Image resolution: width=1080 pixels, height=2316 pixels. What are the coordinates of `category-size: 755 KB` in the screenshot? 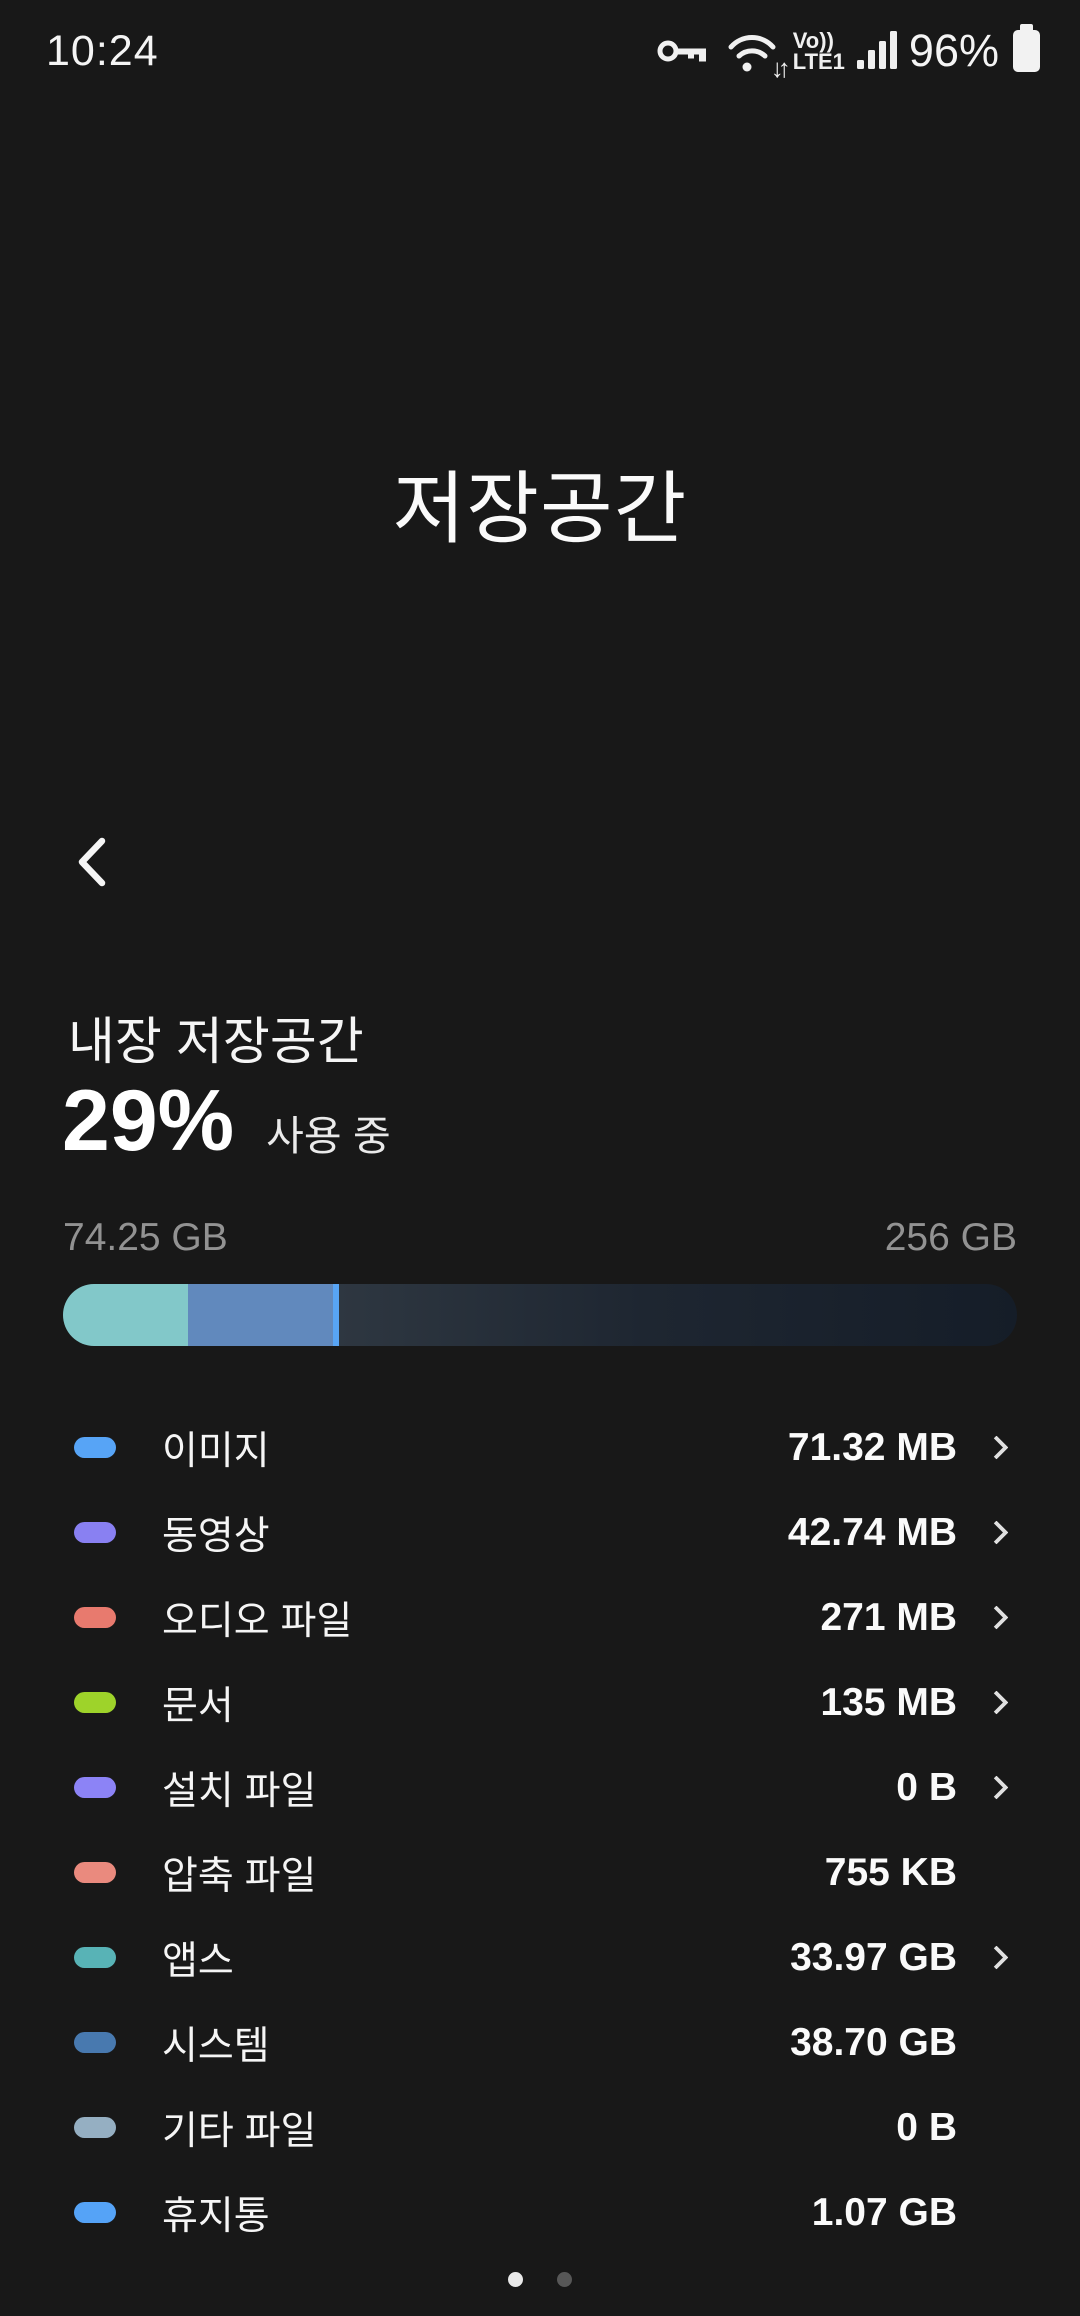 It's located at (890, 1872).